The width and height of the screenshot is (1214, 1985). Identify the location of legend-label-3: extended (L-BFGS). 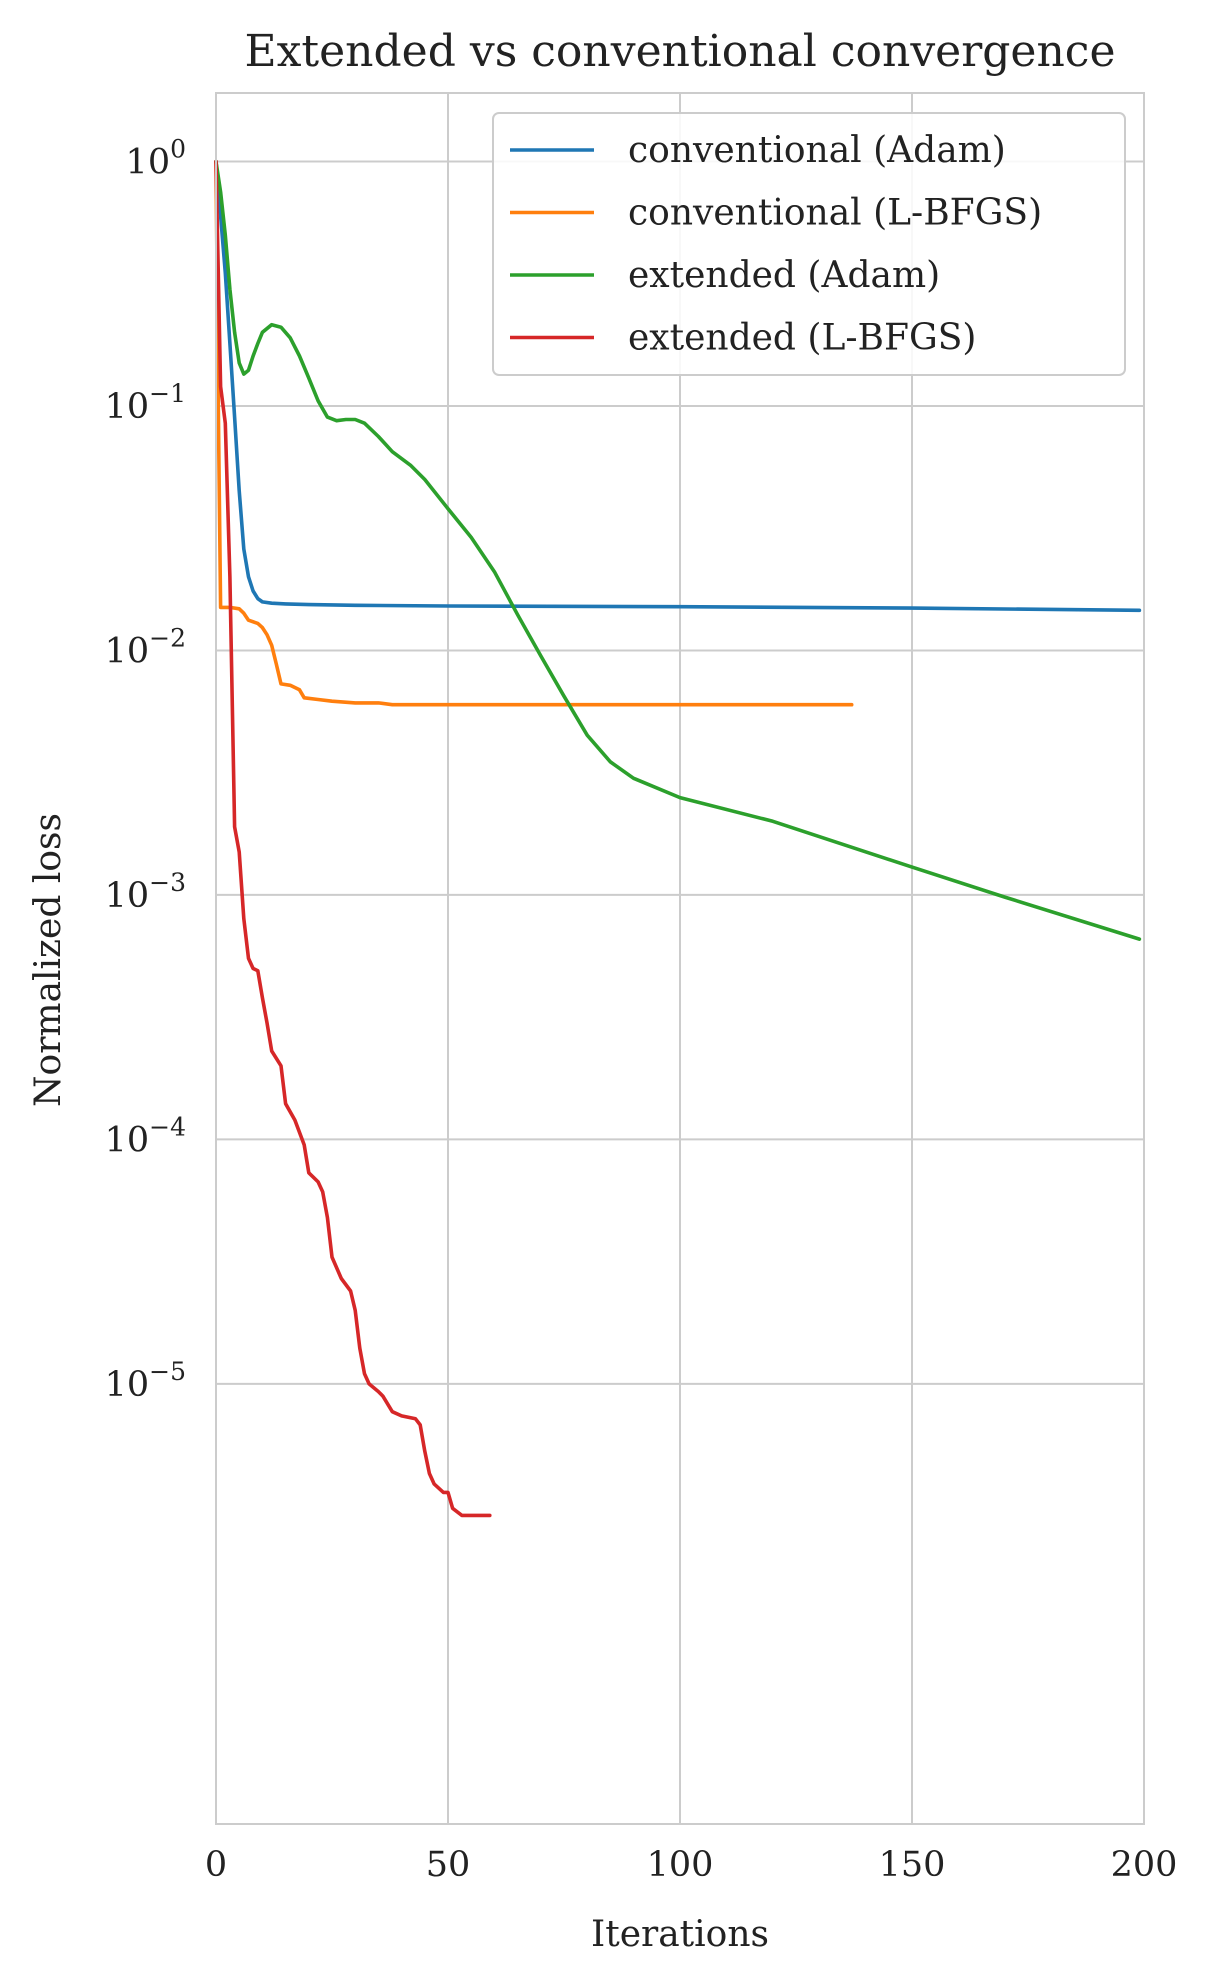
(802, 338).